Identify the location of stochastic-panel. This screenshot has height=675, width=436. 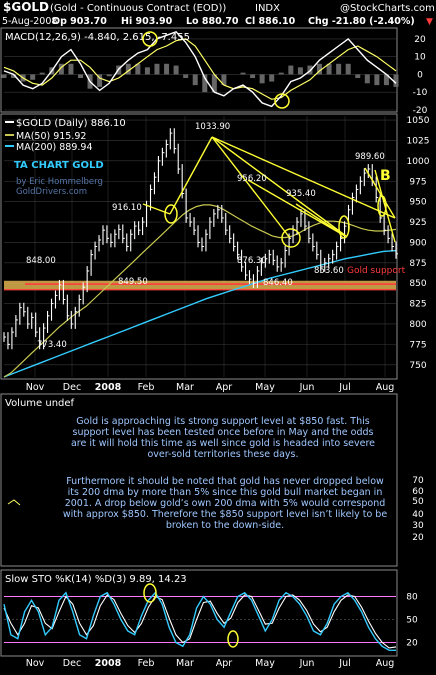
(199, 613).